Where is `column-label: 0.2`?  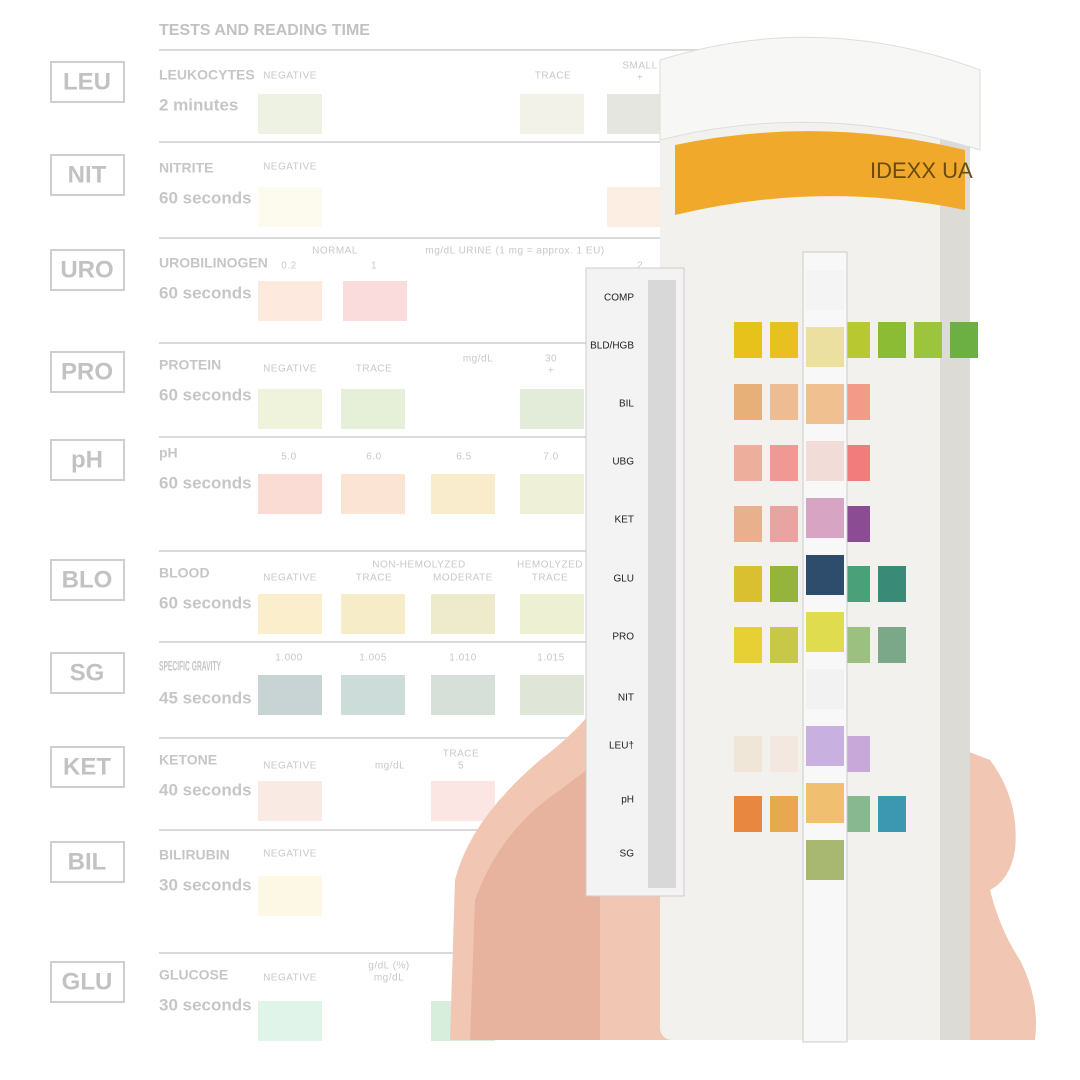 column-label: 0.2 is located at coordinates (288, 266).